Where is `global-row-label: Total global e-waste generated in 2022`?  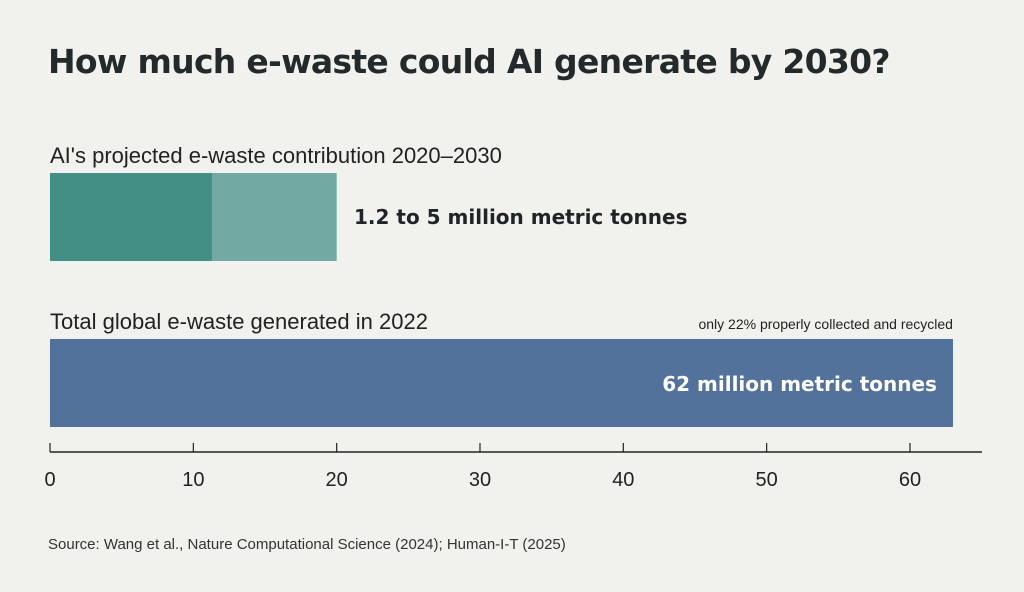 global-row-label: Total global e-waste generated in 2022 is located at coordinates (239, 321).